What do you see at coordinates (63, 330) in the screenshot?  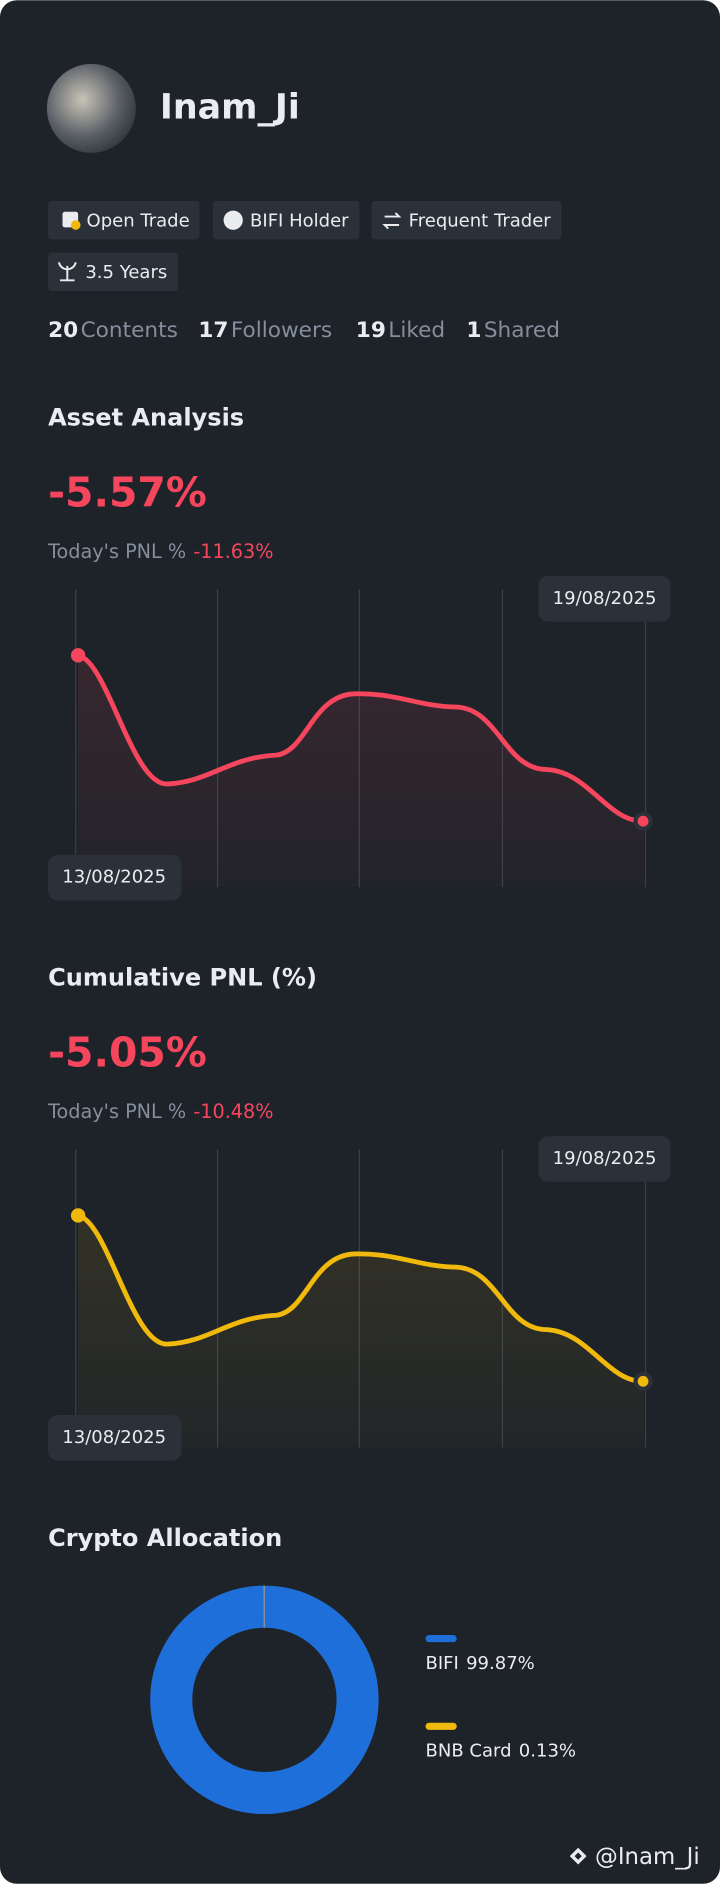 I see `stat-value: 20` at bounding box center [63, 330].